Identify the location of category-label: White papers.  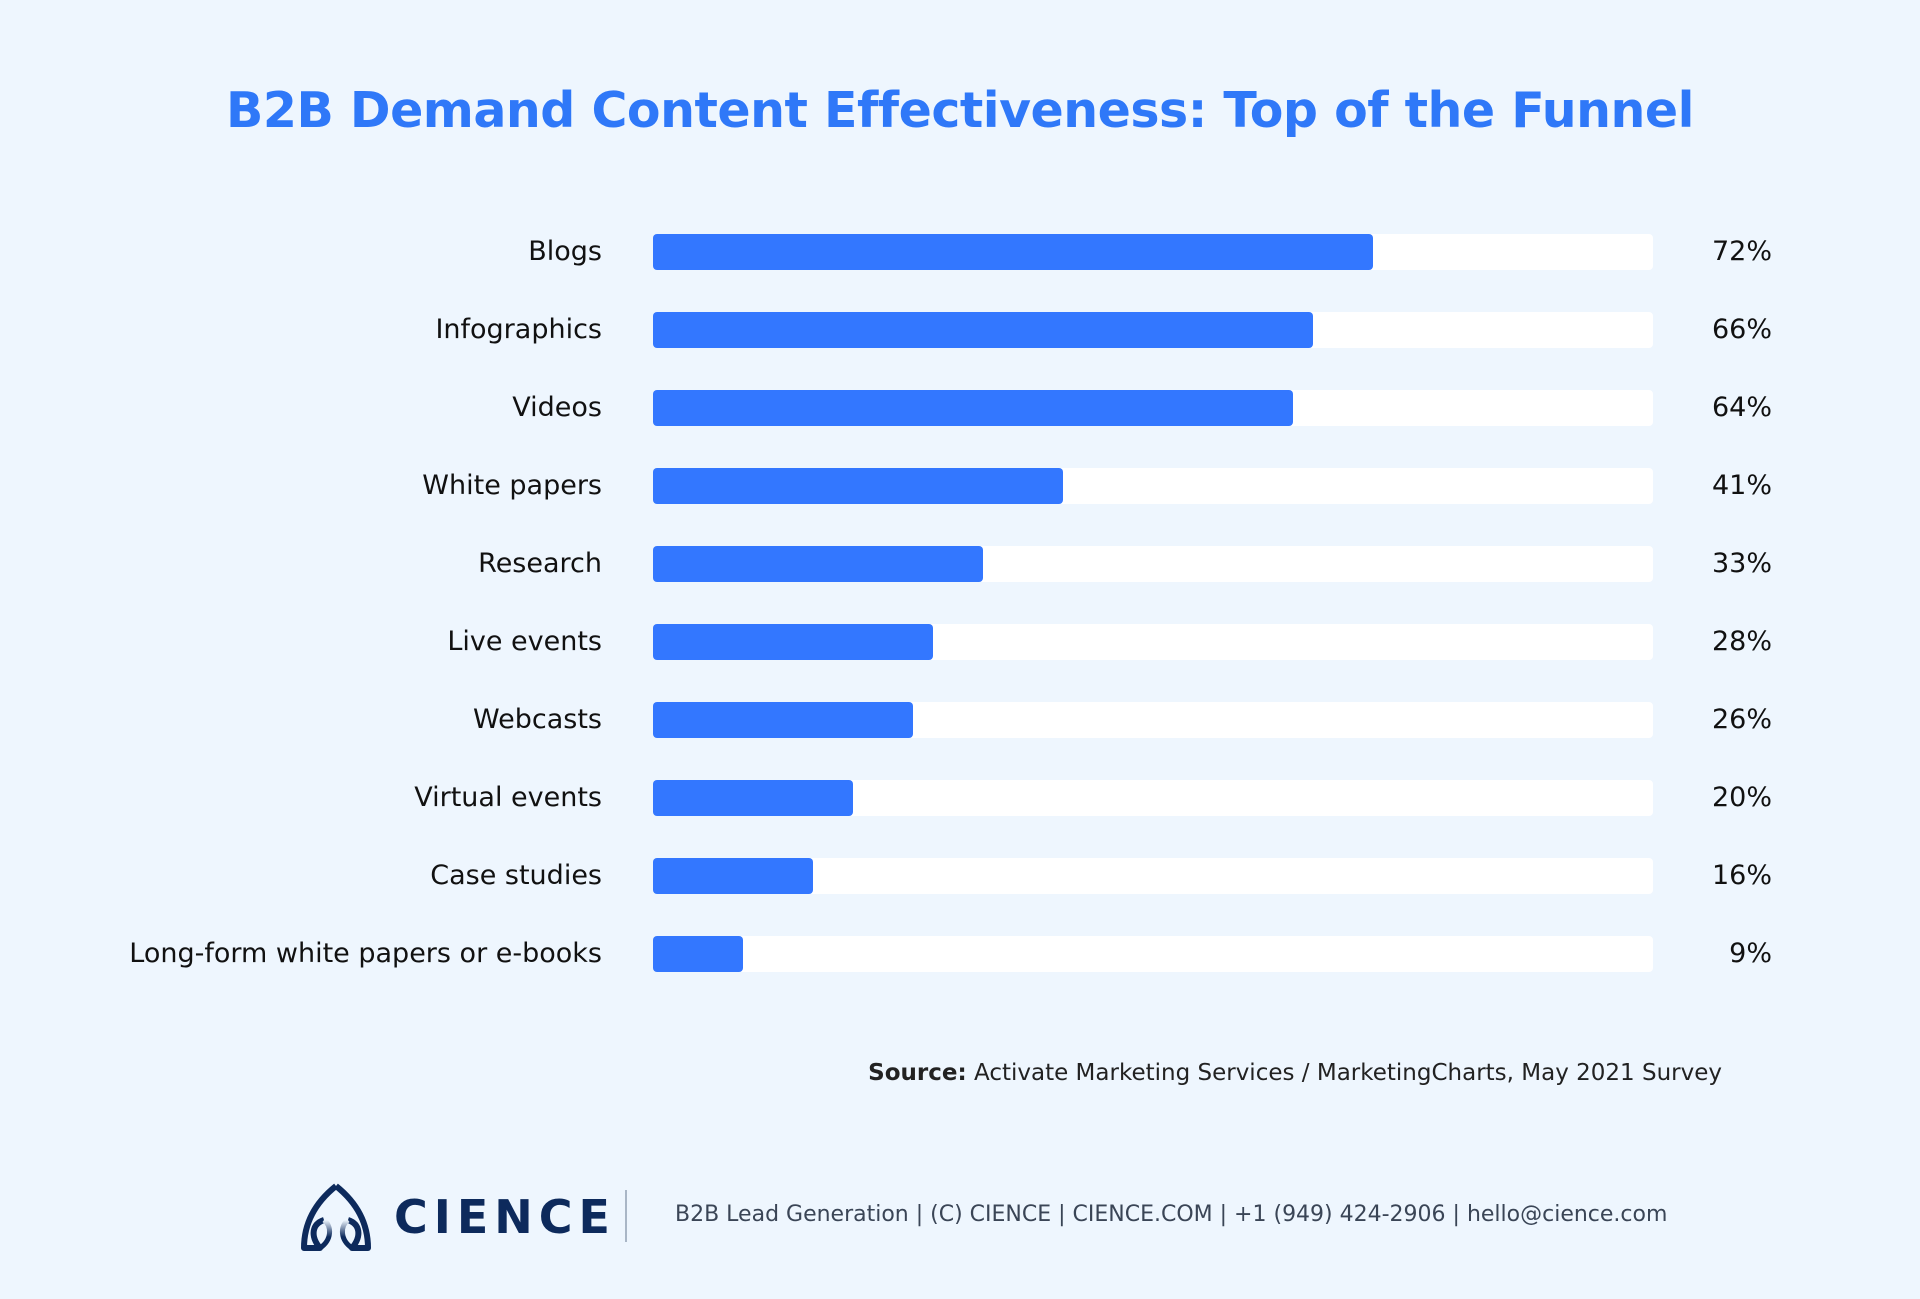
(512, 485).